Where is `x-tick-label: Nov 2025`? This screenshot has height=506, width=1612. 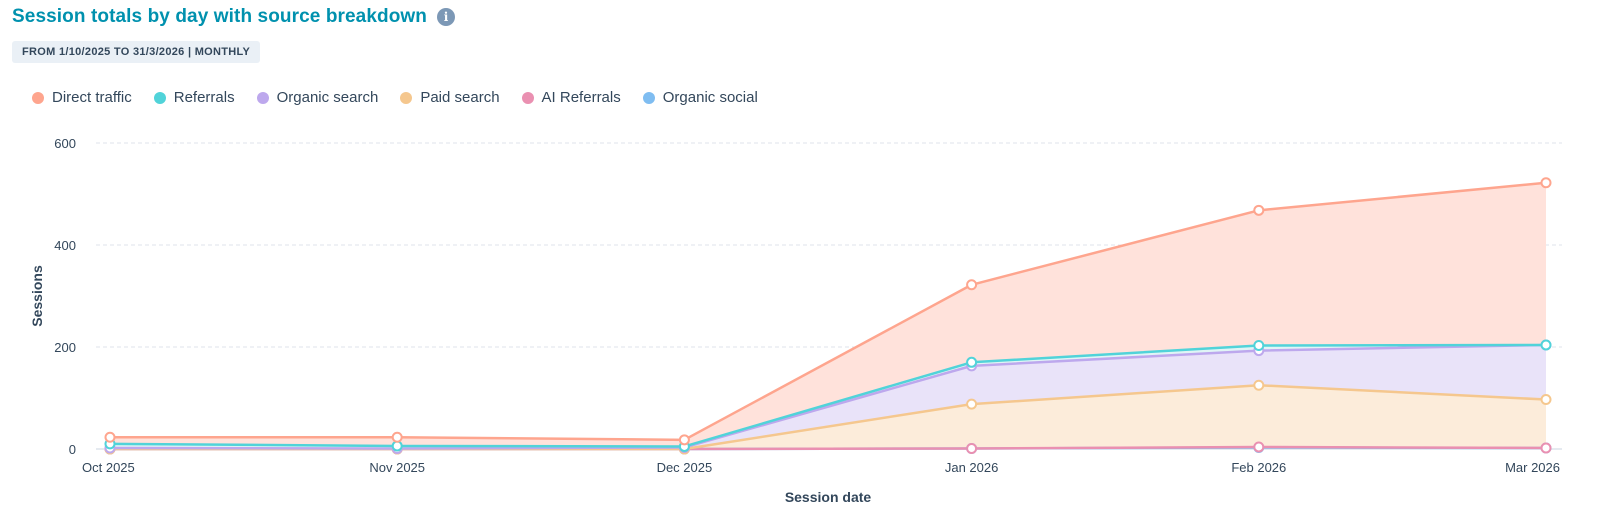
x-tick-label: Nov 2025 is located at coordinates (397, 467).